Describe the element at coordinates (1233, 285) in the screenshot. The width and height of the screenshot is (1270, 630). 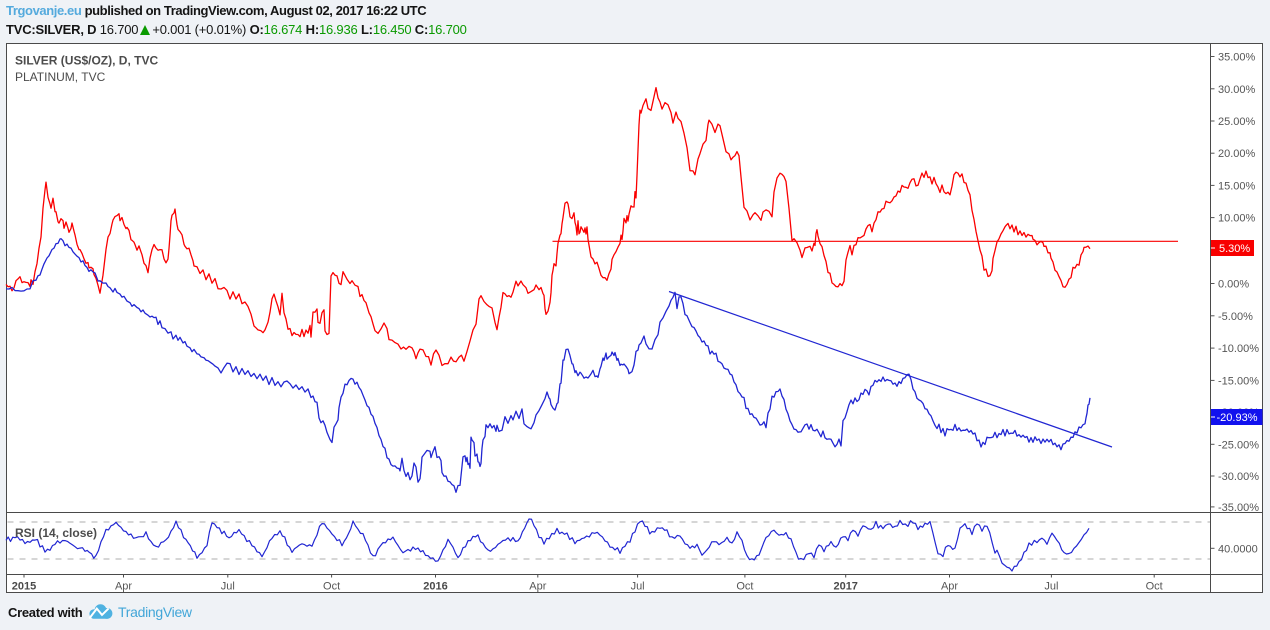
I see `svg-text: 0.00%` at that location.